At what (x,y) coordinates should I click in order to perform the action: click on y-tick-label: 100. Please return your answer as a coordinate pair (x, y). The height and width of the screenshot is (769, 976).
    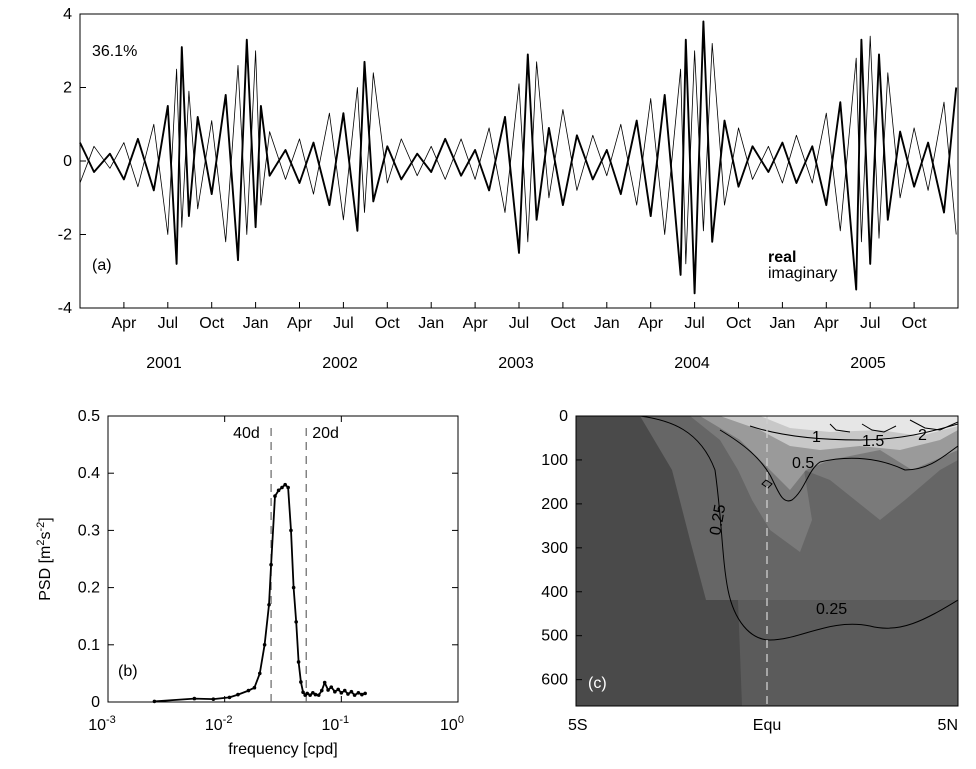
    Looking at the image, I should click on (554, 460).